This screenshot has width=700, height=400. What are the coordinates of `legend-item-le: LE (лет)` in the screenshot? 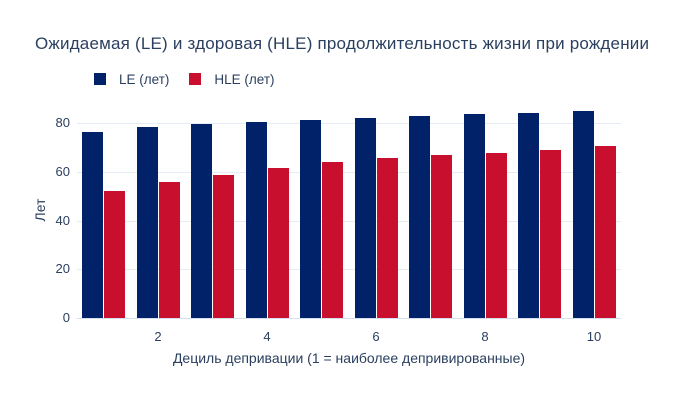 It's located at (131, 79).